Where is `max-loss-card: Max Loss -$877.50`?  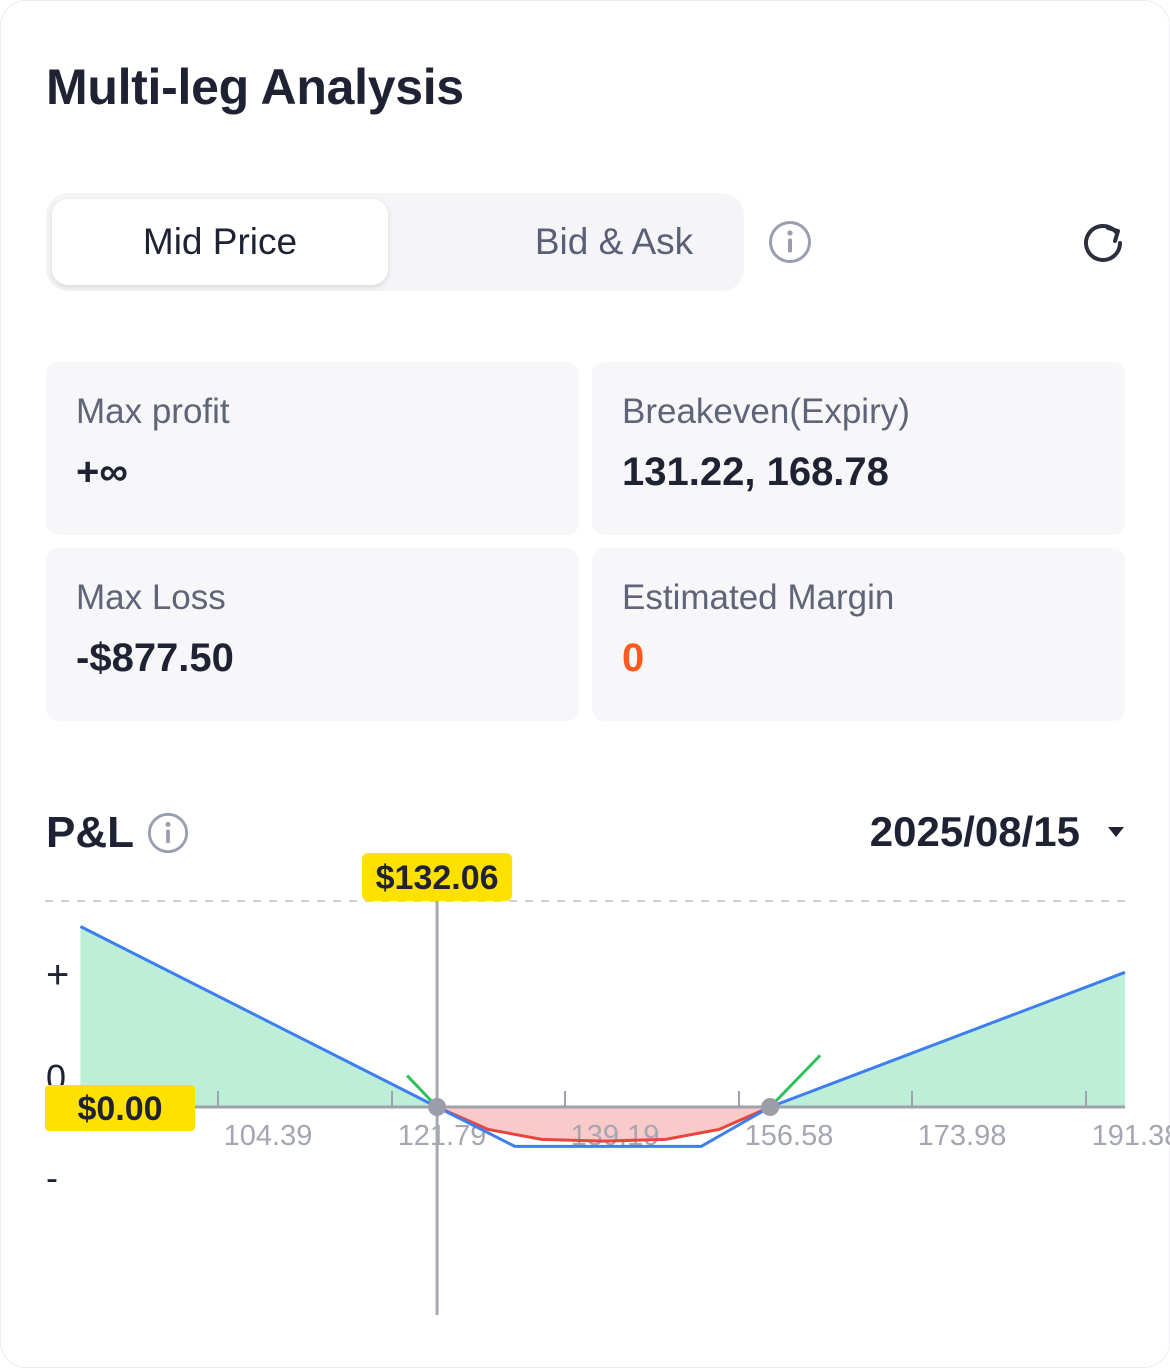
max-loss-card: Max Loss -$877.50 is located at coordinates (312, 634).